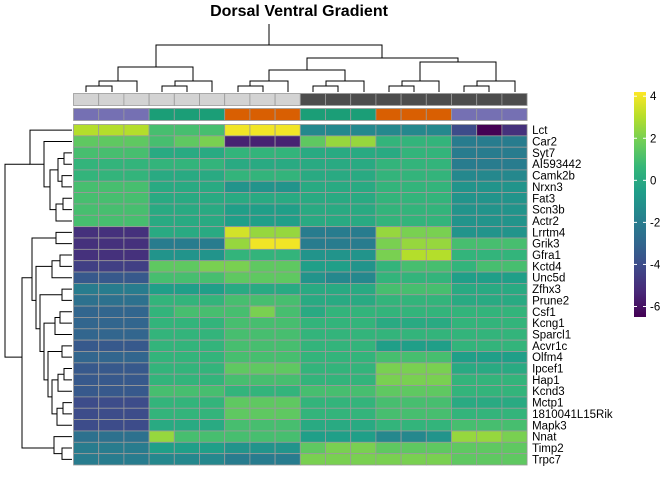 This screenshot has height=480, width=672. I want to click on row-label: Grik3, so click(545, 245).